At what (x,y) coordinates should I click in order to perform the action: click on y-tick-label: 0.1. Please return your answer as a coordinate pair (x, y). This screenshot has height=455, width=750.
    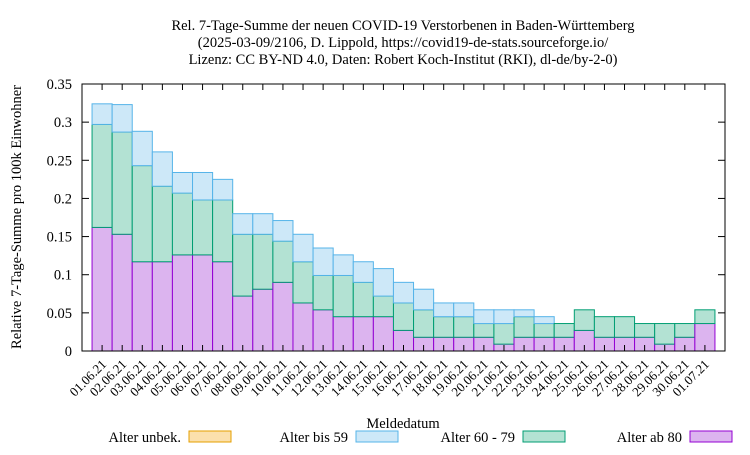
    Looking at the image, I should click on (63, 276).